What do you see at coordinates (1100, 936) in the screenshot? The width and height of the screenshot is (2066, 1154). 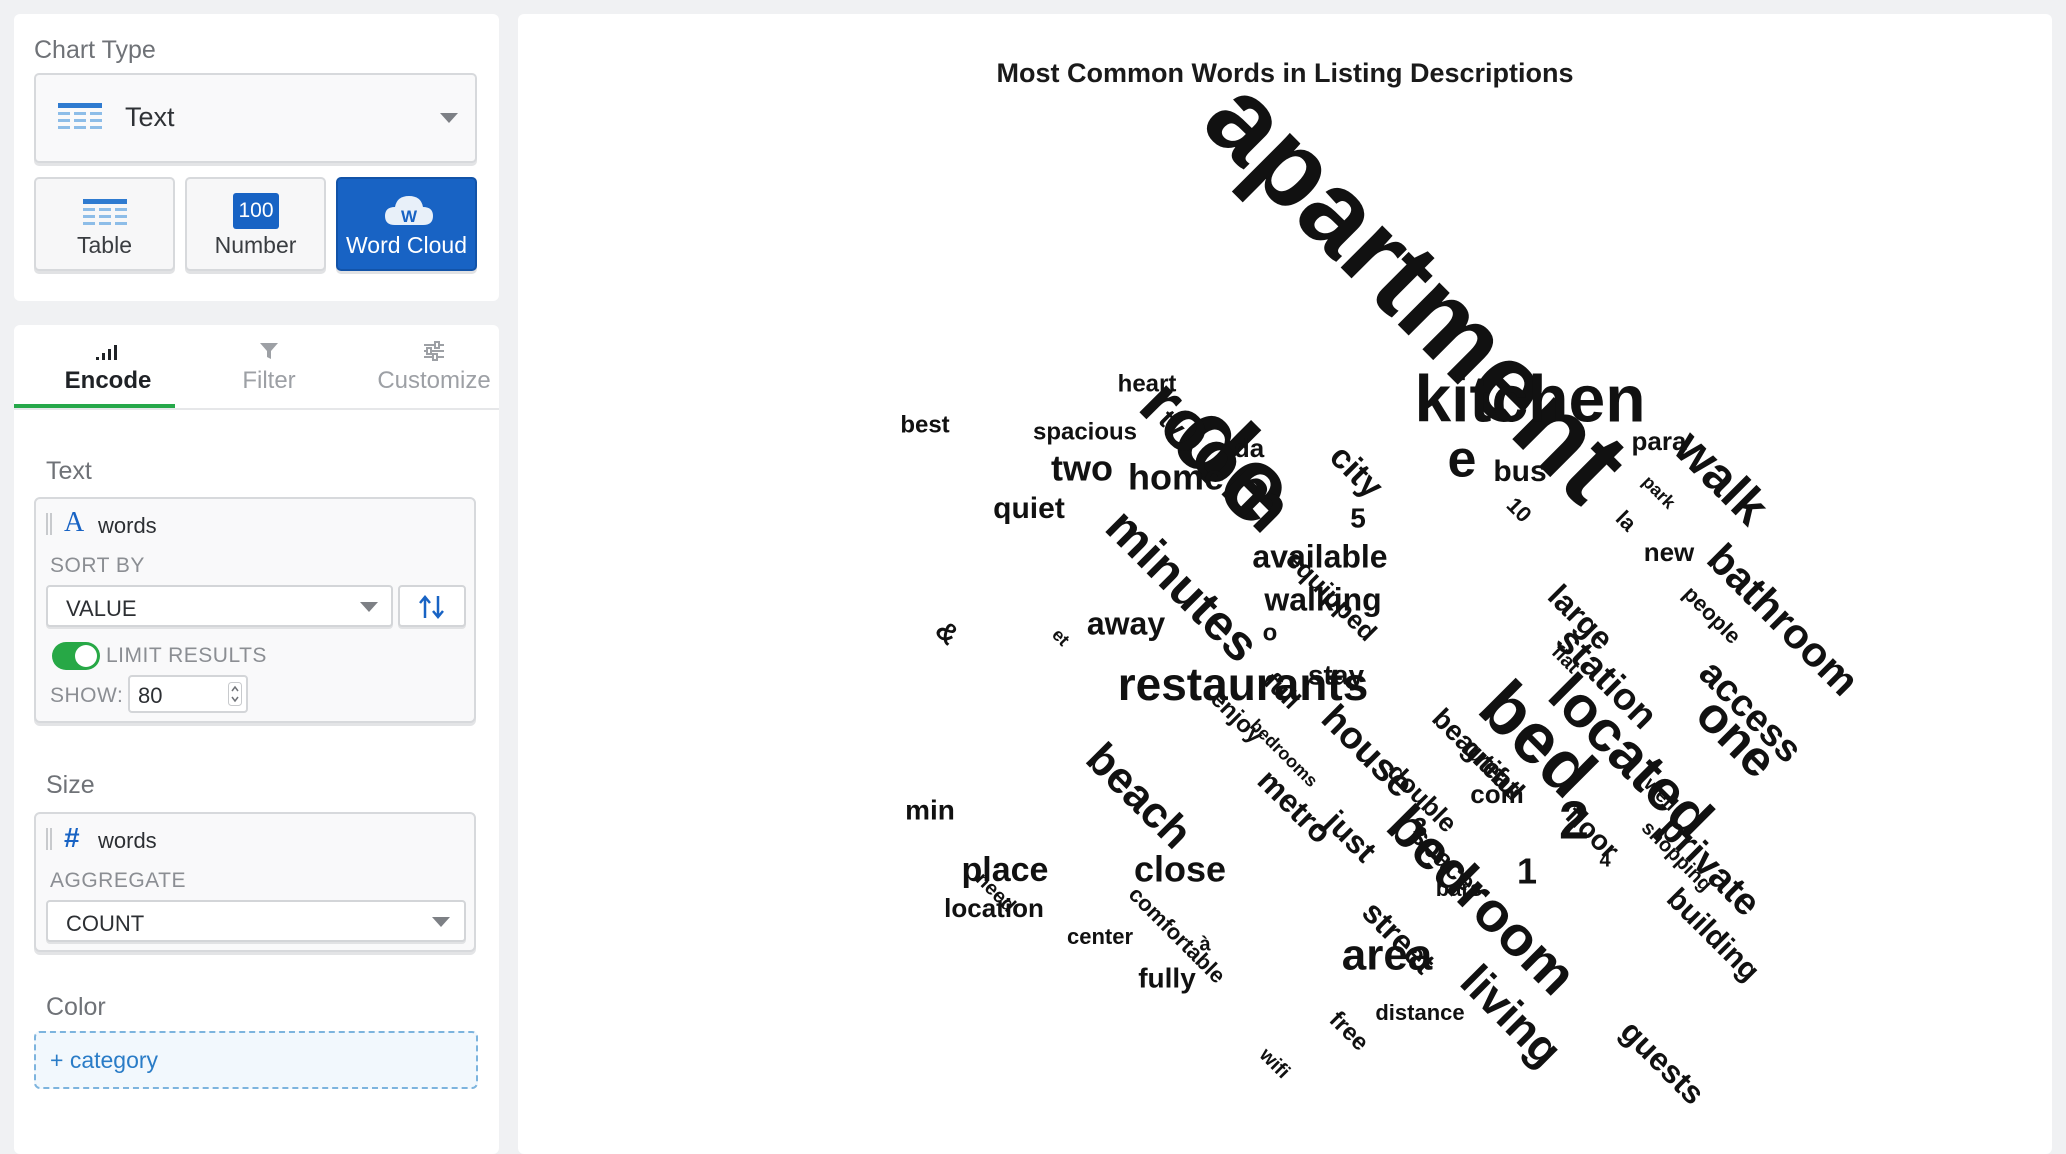 I see `word-cloud-word: center` at bounding box center [1100, 936].